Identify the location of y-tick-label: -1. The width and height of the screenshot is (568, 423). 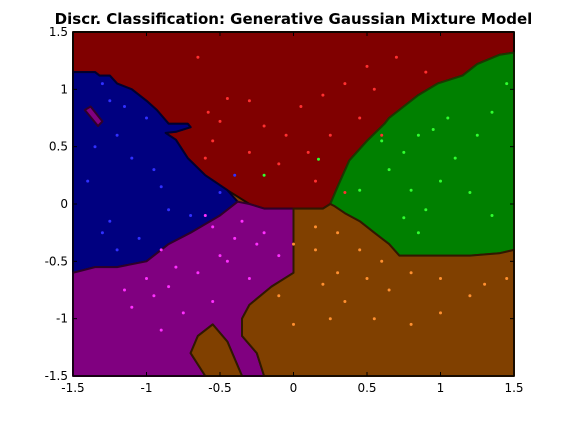
(62, 319).